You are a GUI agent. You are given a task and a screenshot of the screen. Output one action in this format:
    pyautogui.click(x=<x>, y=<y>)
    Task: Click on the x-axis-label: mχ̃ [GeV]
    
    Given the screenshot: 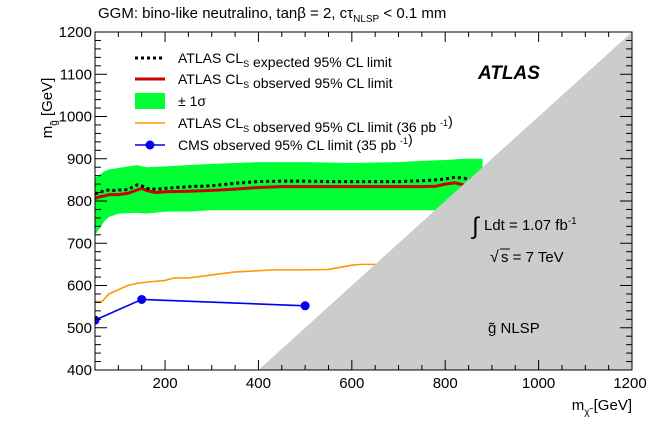 What is the action you would take?
    pyautogui.click(x=602, y=407)
    